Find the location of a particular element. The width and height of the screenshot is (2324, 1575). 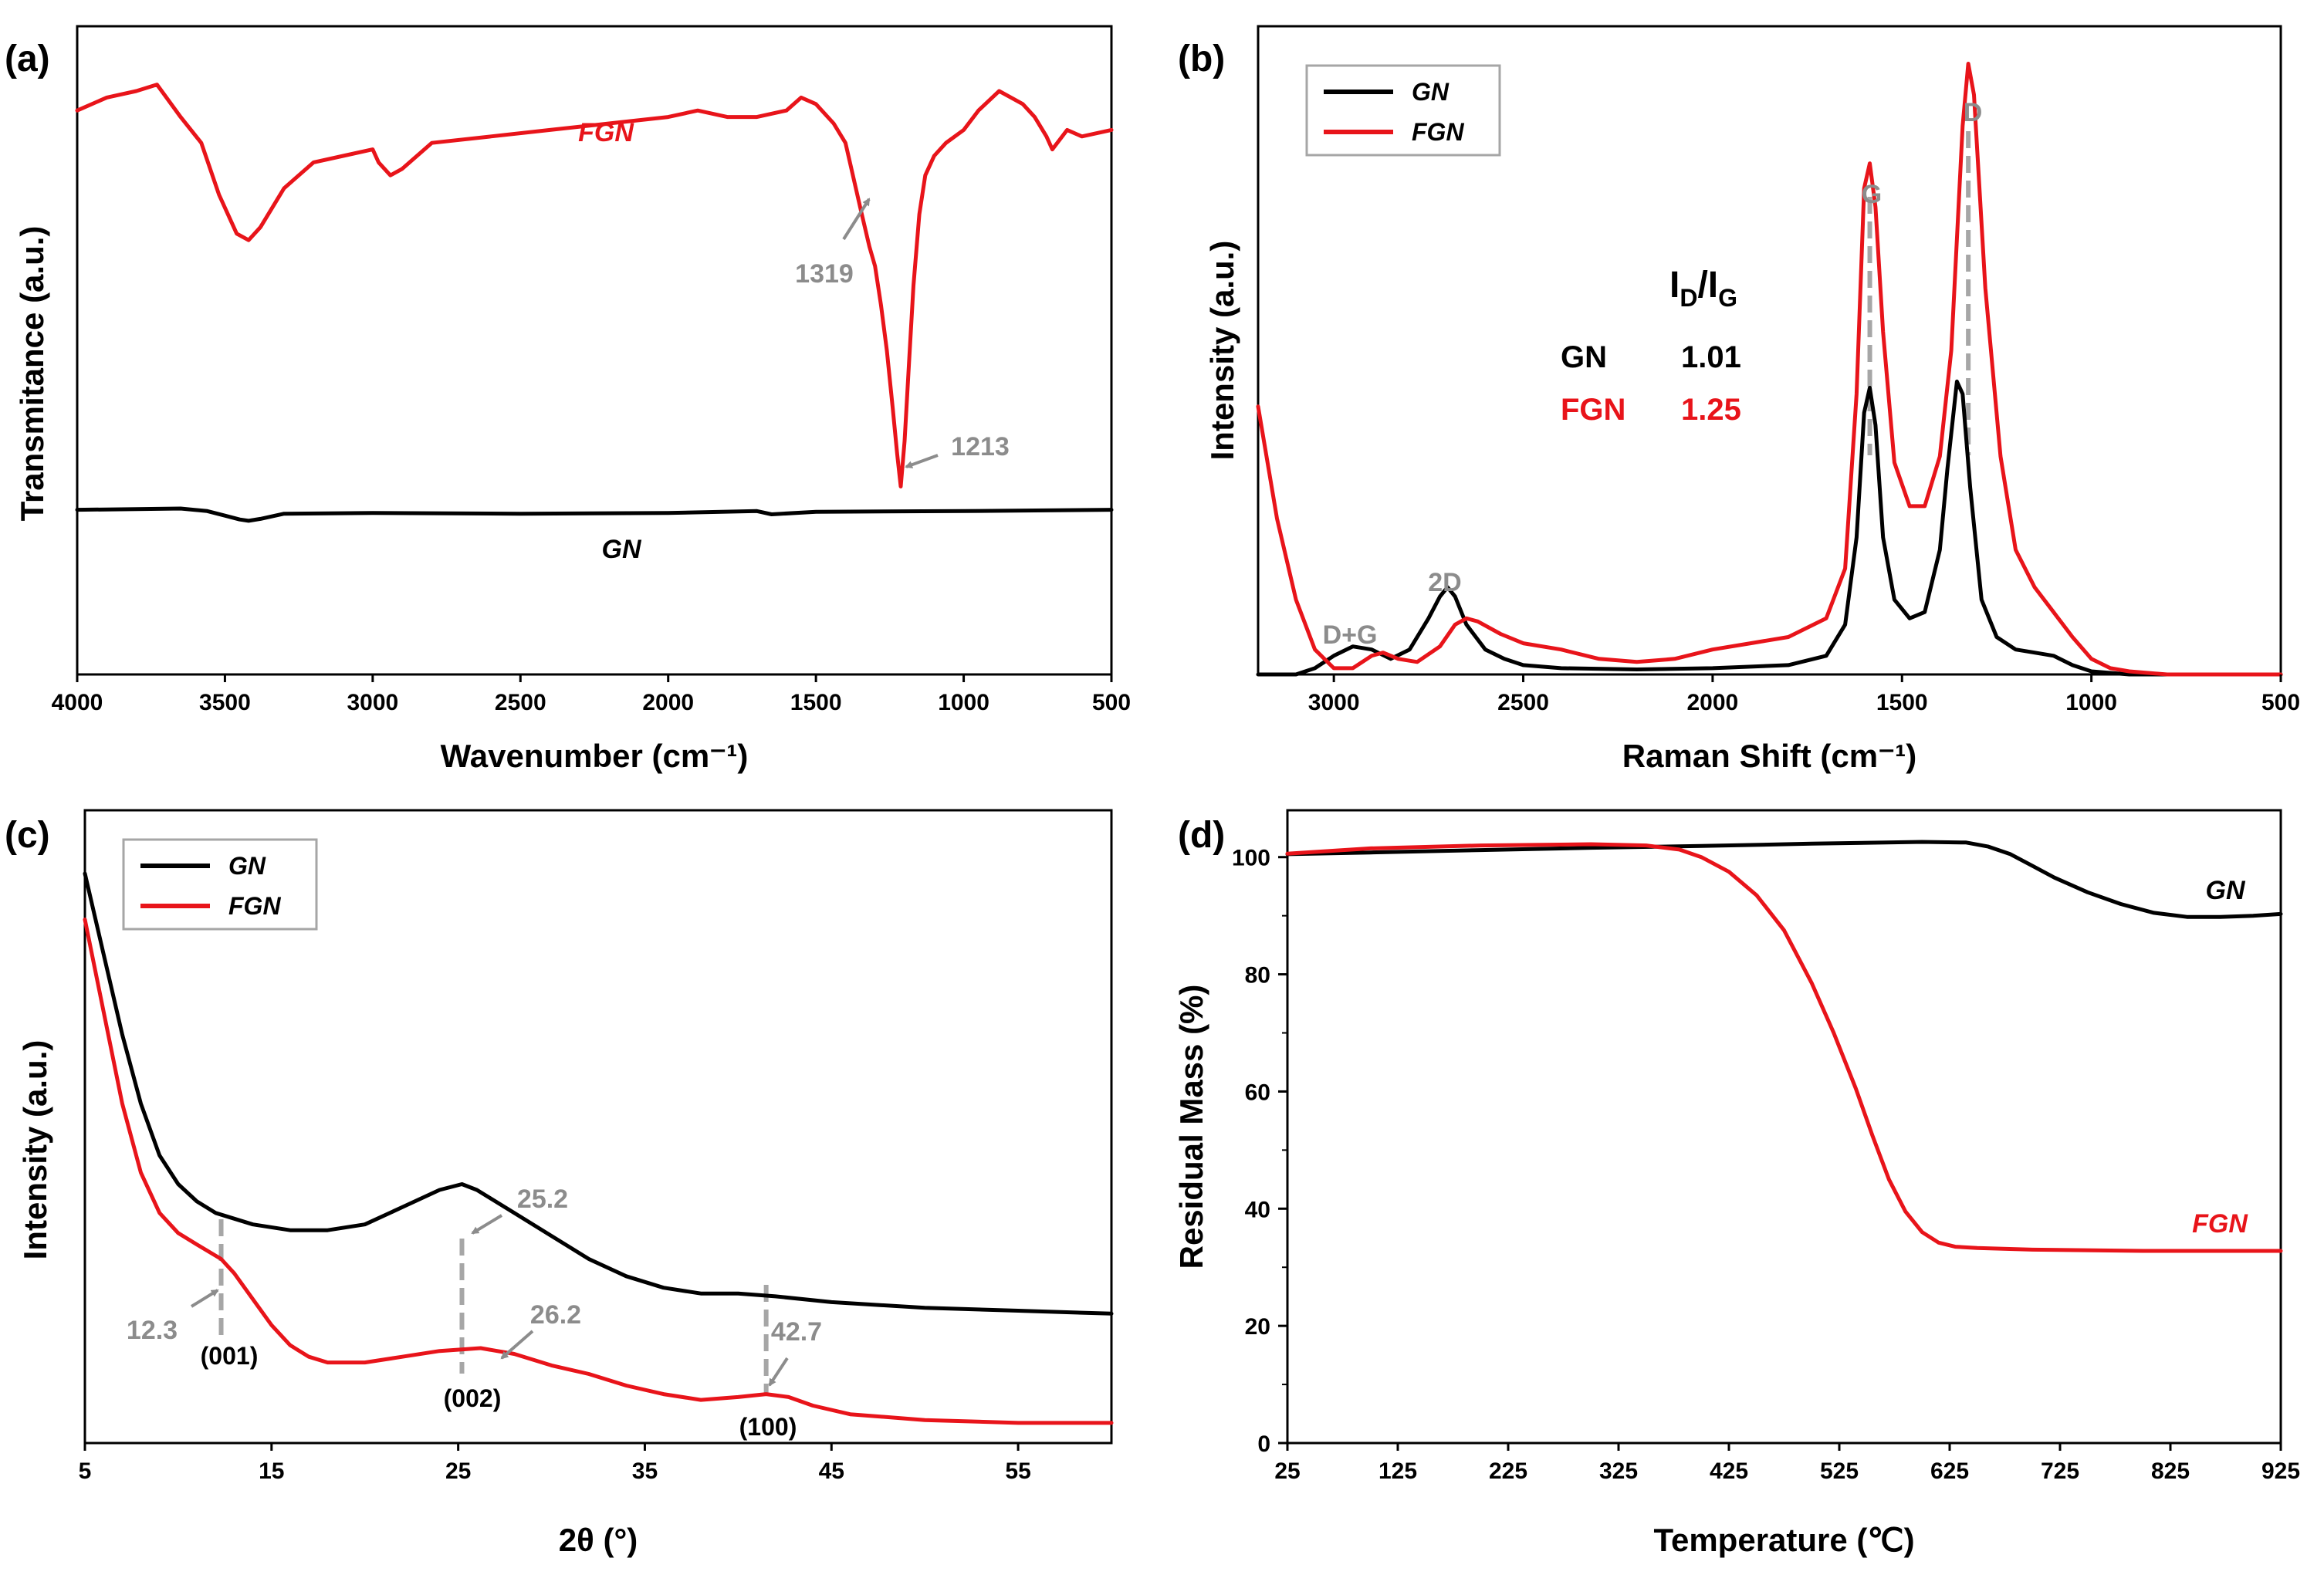

panel-d-series-label-gn: GN is located at coordinates (2226, 890).